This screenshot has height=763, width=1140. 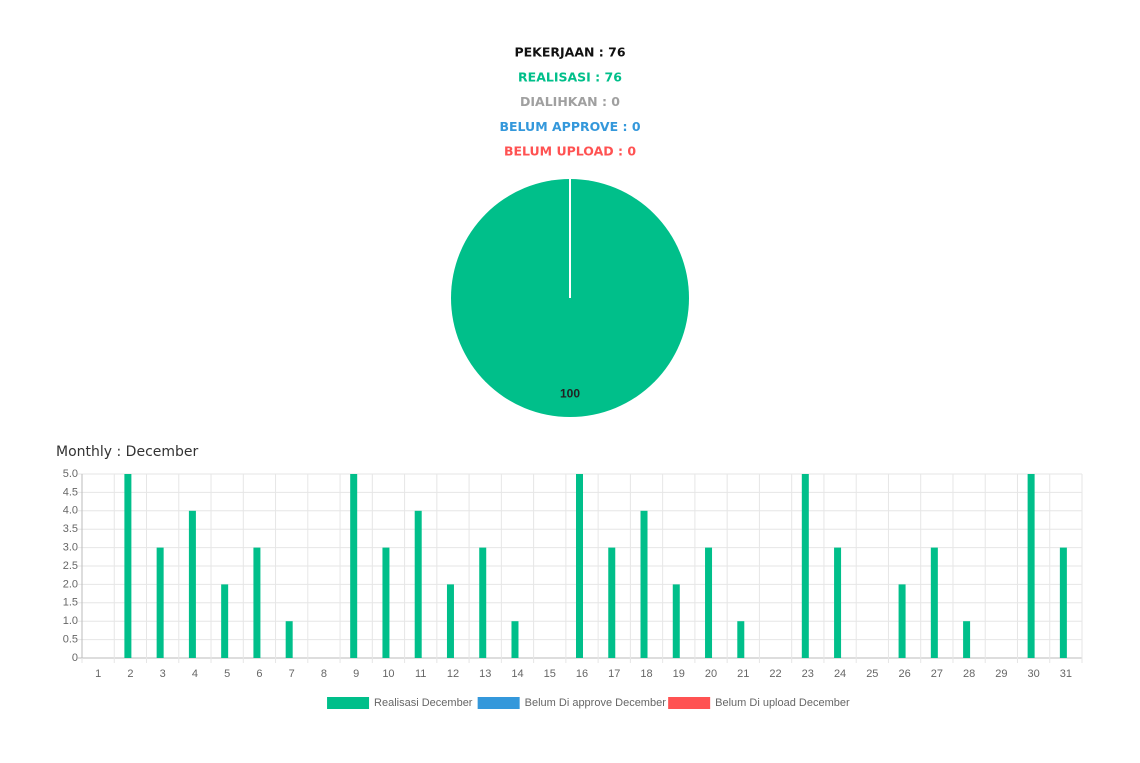 I want to click on y-tick-label: 5.0, so click(x=70, y=474).